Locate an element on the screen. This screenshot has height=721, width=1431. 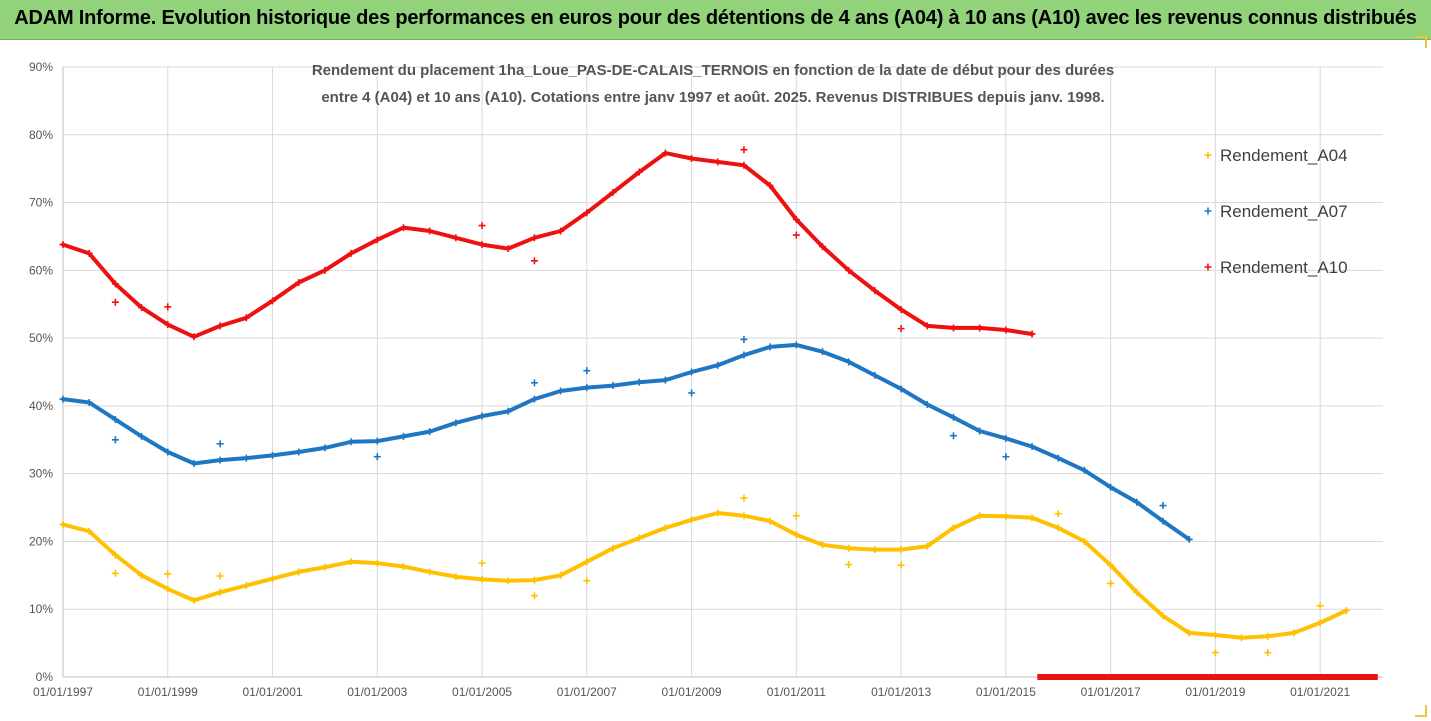
y-tick-label: 10% is located at coordinates (41, 609).